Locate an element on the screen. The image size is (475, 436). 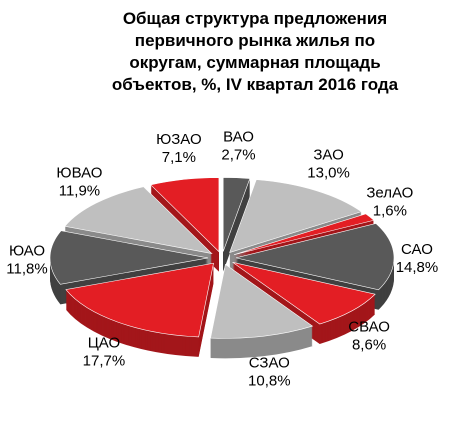
slice-label-name: ЮАО is located at coordinates (27, 250).